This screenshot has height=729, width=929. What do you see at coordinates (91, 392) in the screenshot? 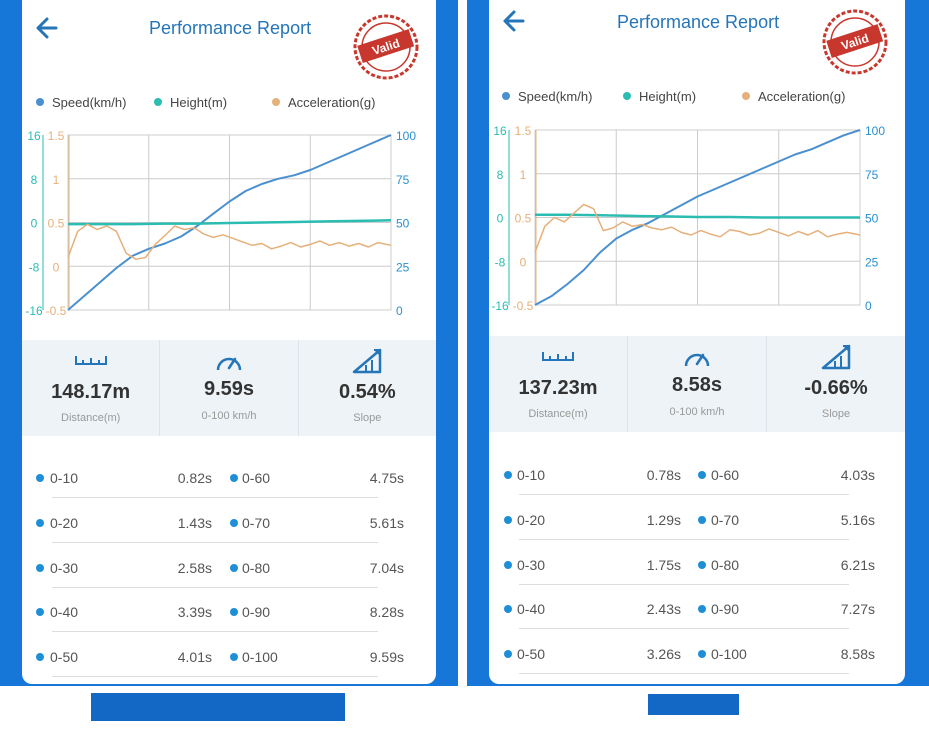
I see `stat-value: 148.17m` at bounding box center [91, 392].